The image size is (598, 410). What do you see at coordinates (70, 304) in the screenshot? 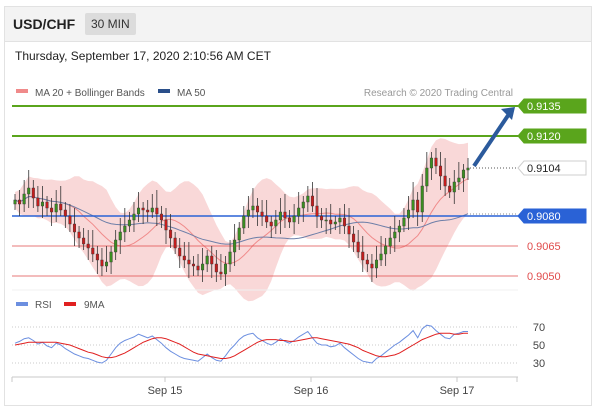
I see `rsi-ma-legend-swatch` at bounding box center [70, 304].